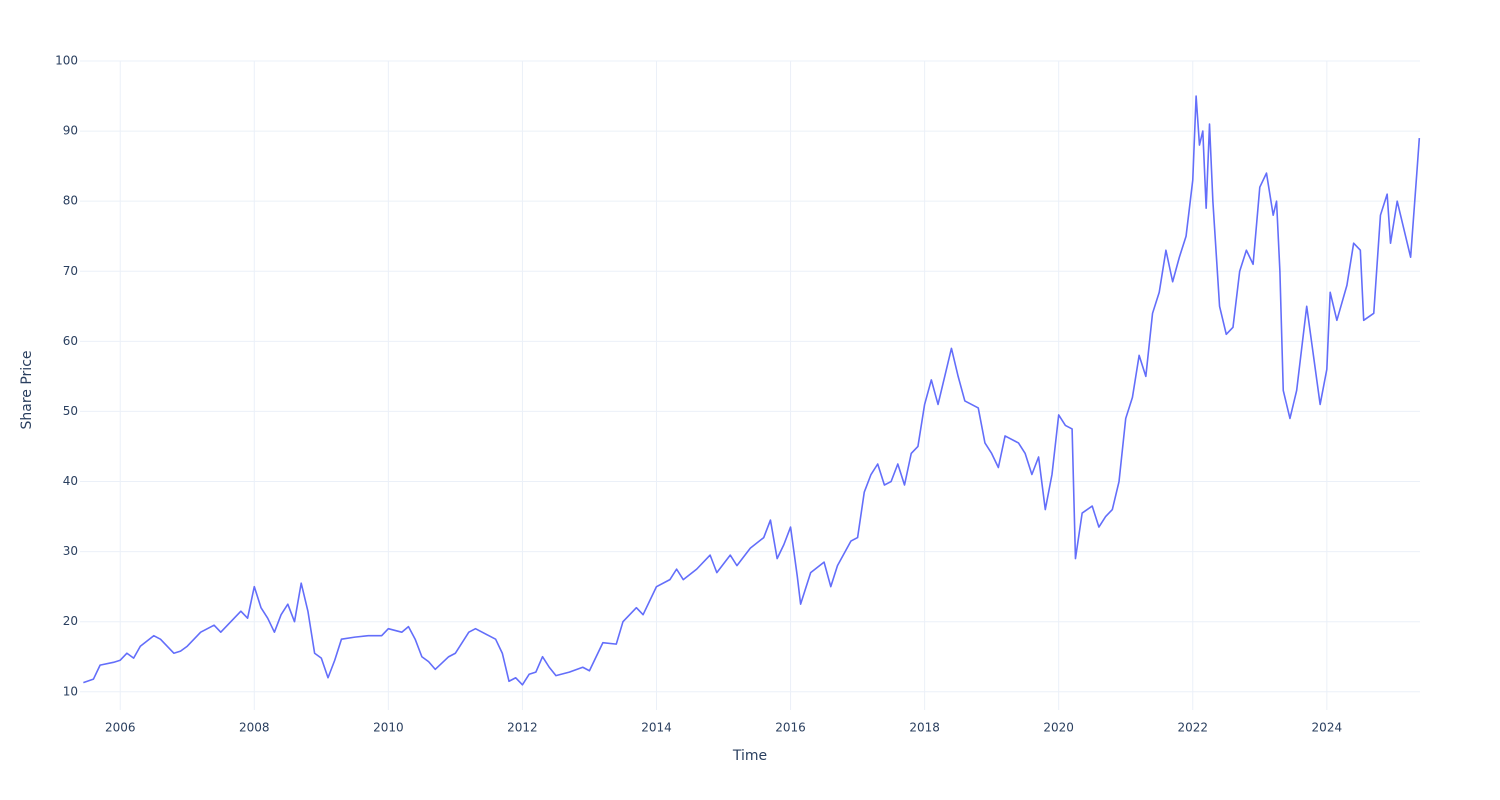 The width and height of the screenshot is (1500, 800). Describe the element at coordinates (388, 728) in the screenshot. I see `x-tick-label: 2010` at that location.